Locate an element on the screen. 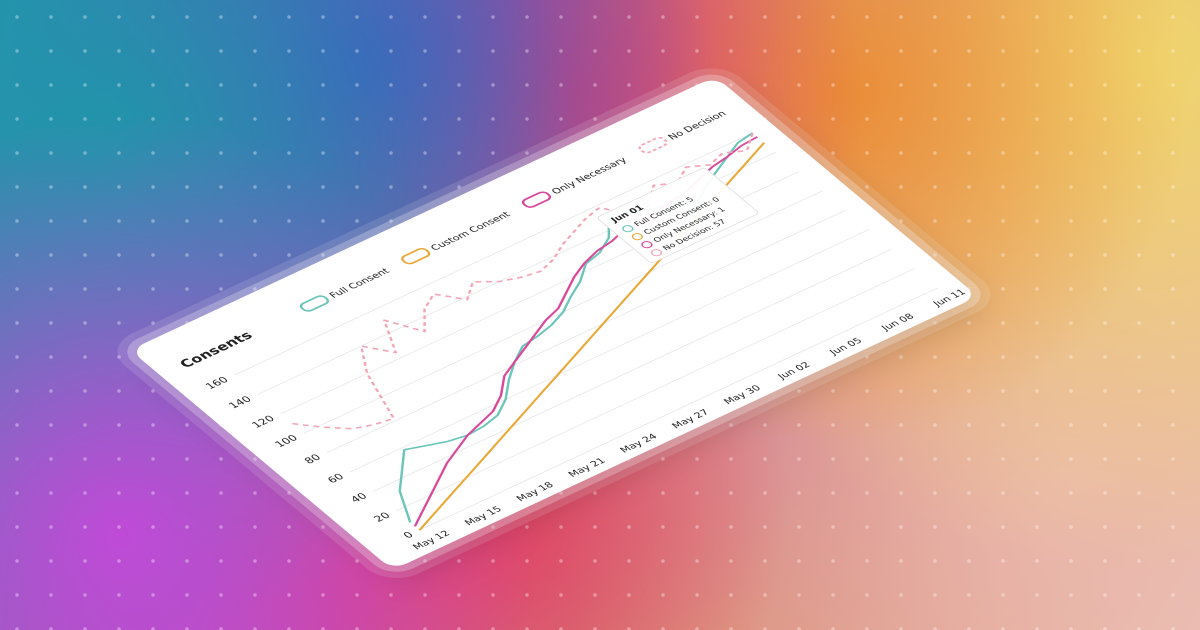 The width and height of the screenshot is (1200, 630). y-tick-label: 20 is located at coordinates (383, 517).